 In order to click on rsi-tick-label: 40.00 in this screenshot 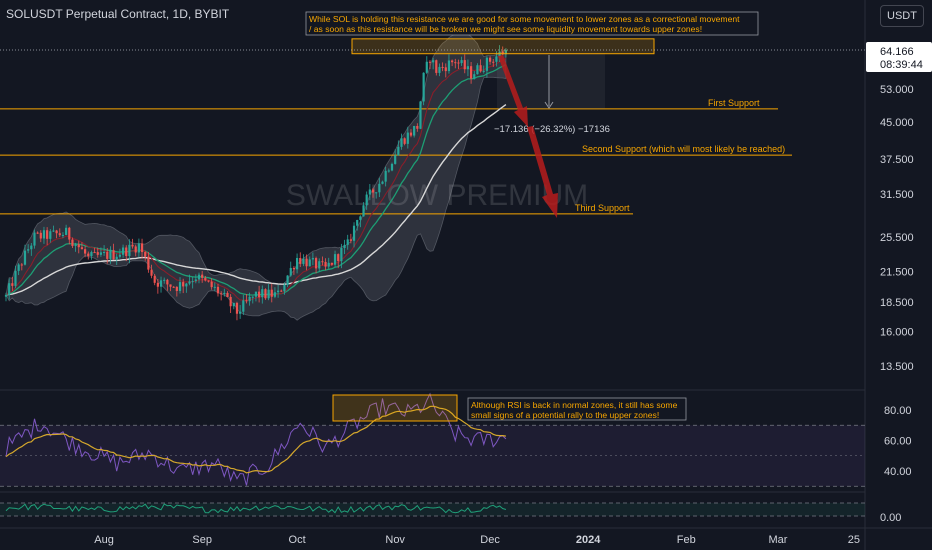, I will do `click(898, 472)`.